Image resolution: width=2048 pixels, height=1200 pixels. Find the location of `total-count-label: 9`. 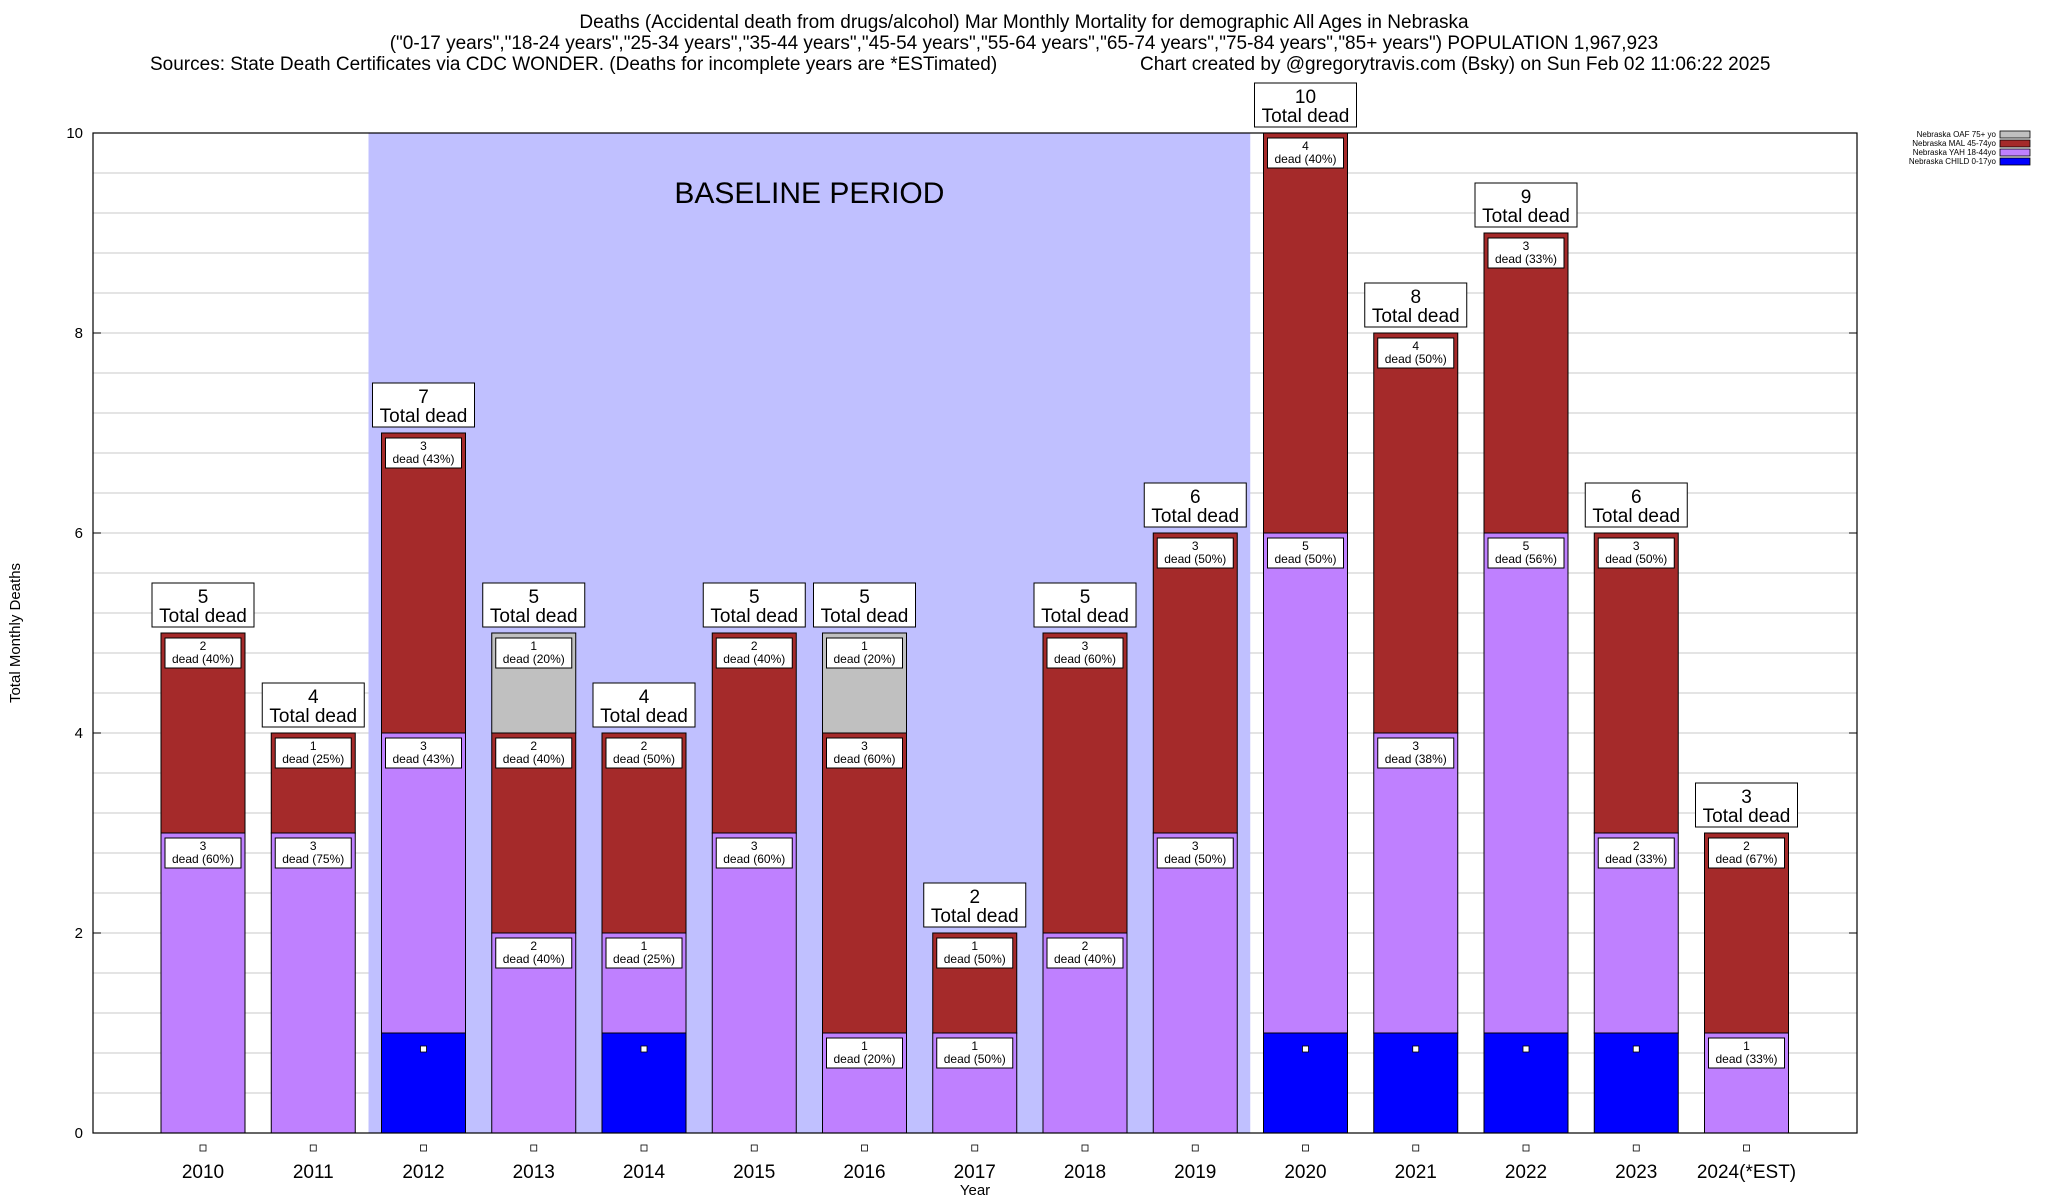

total-count-label: 9 is located at coordinates (1526, 197).